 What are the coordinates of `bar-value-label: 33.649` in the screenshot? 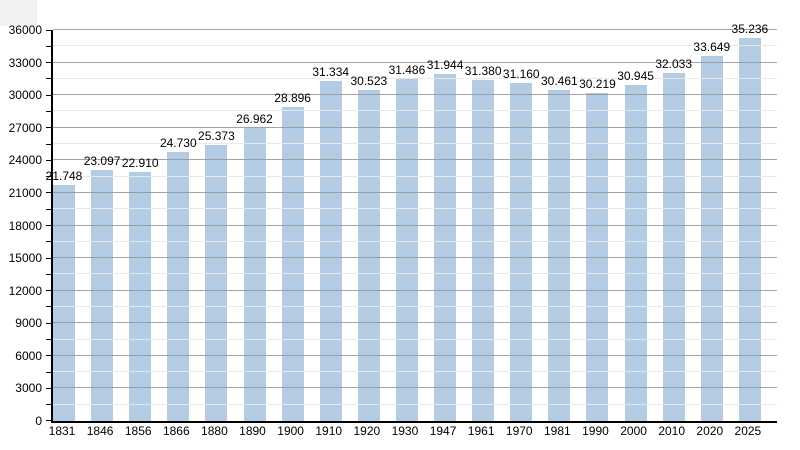 It's located at (712, 46).